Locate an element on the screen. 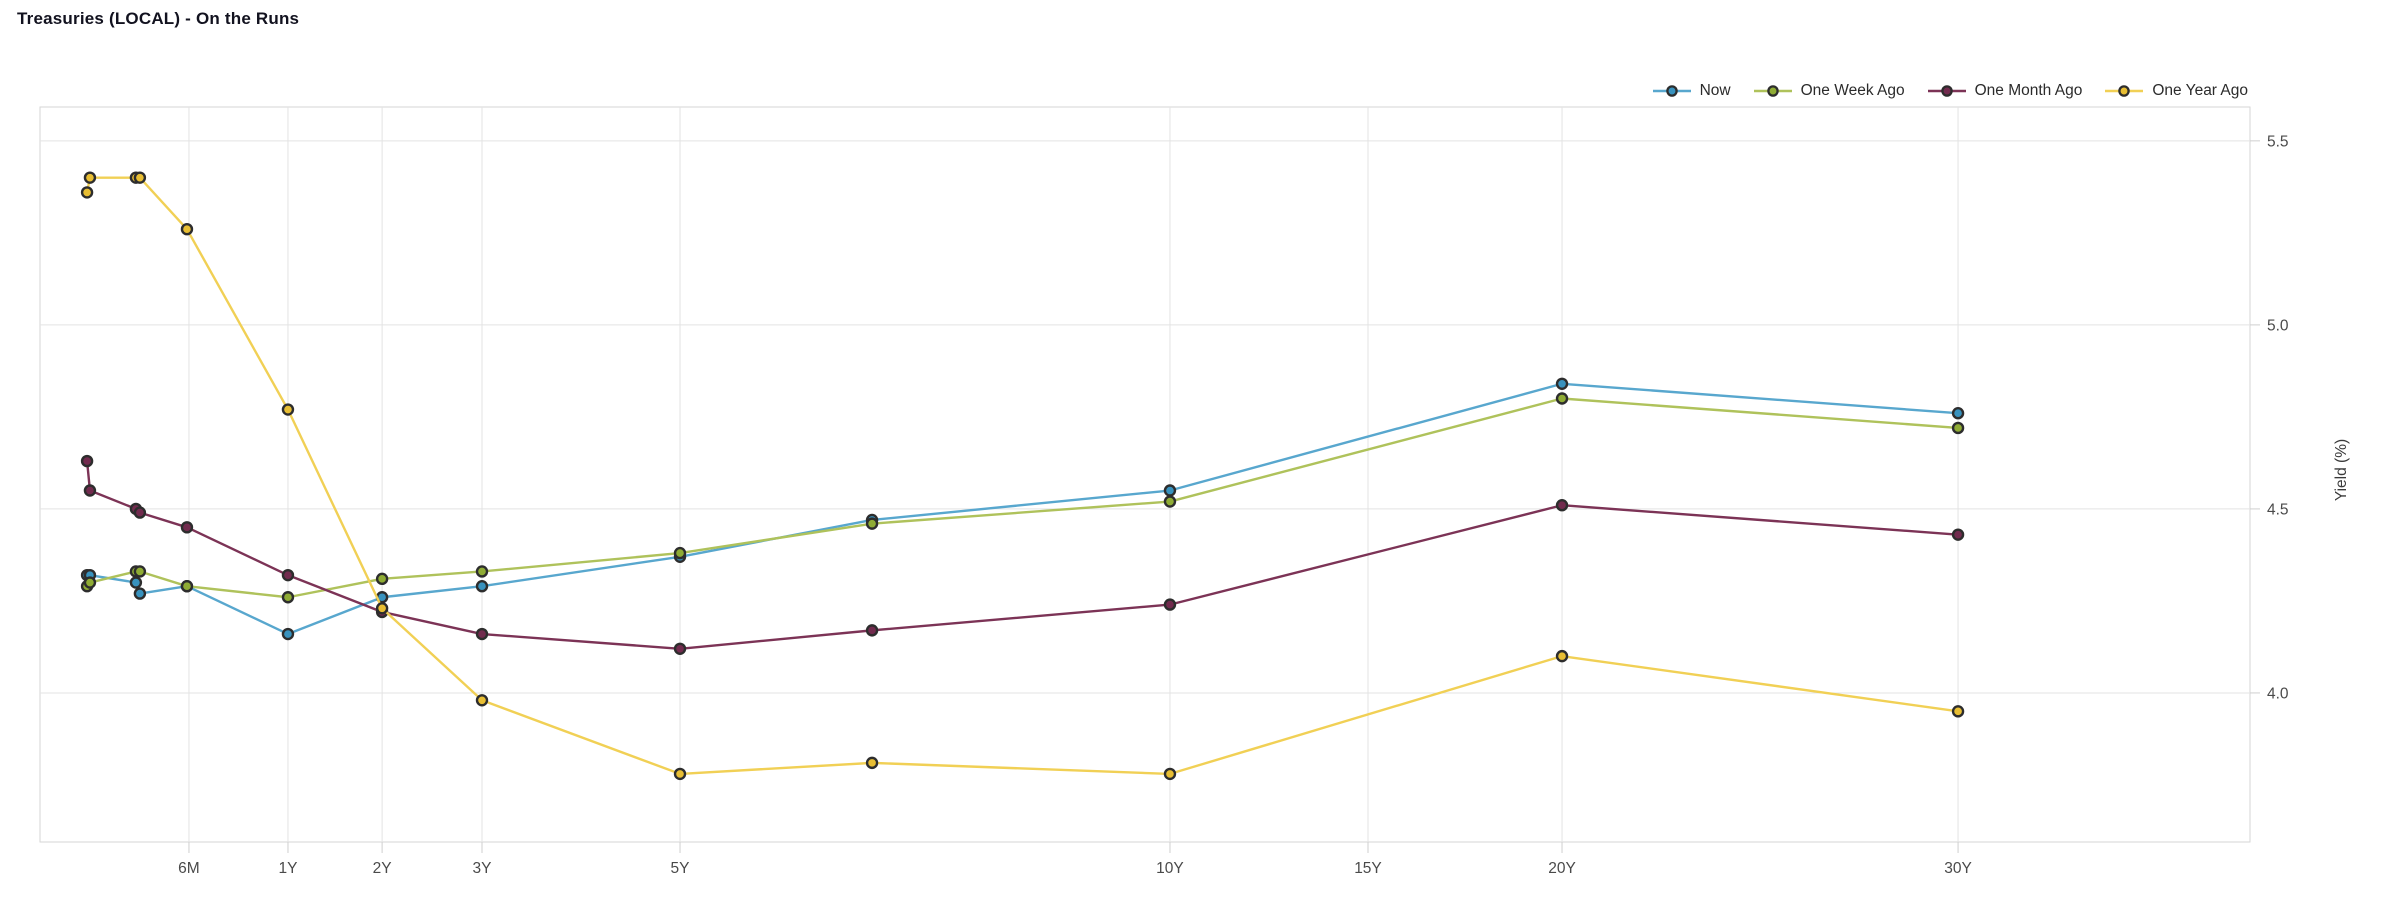  data-point-one-week-ago-6M is located at coordinates (187, 586).